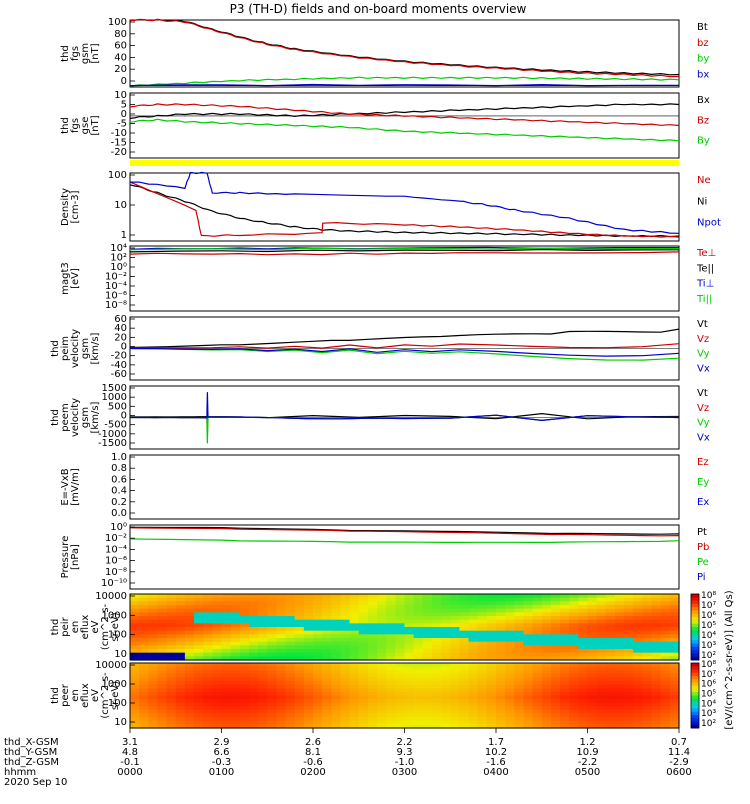 The image size is (750, 804). I want to click on y-axis-label: sr-eV), so click(115, 695).